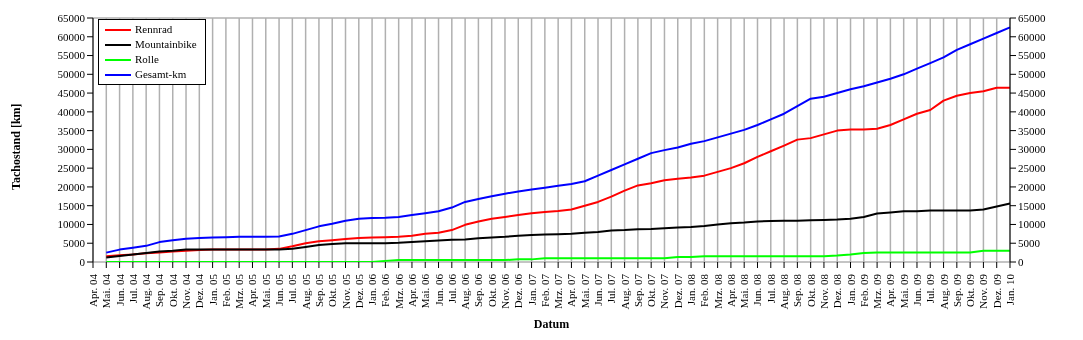 Image resolution: width=1083 pixels, height=340 pixels. Describe the element at coordinates (82, 261) in the screenshot. I see `y-tick-label: 0` at that location.